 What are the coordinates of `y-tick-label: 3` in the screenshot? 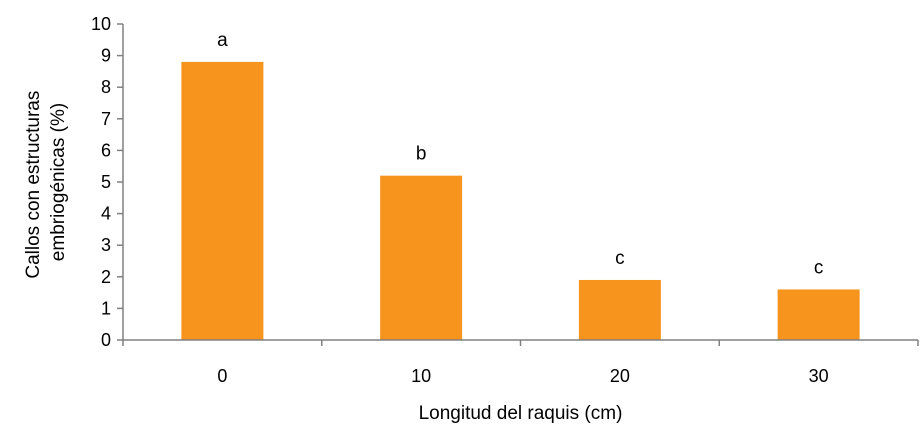 It's located at (106, 245).